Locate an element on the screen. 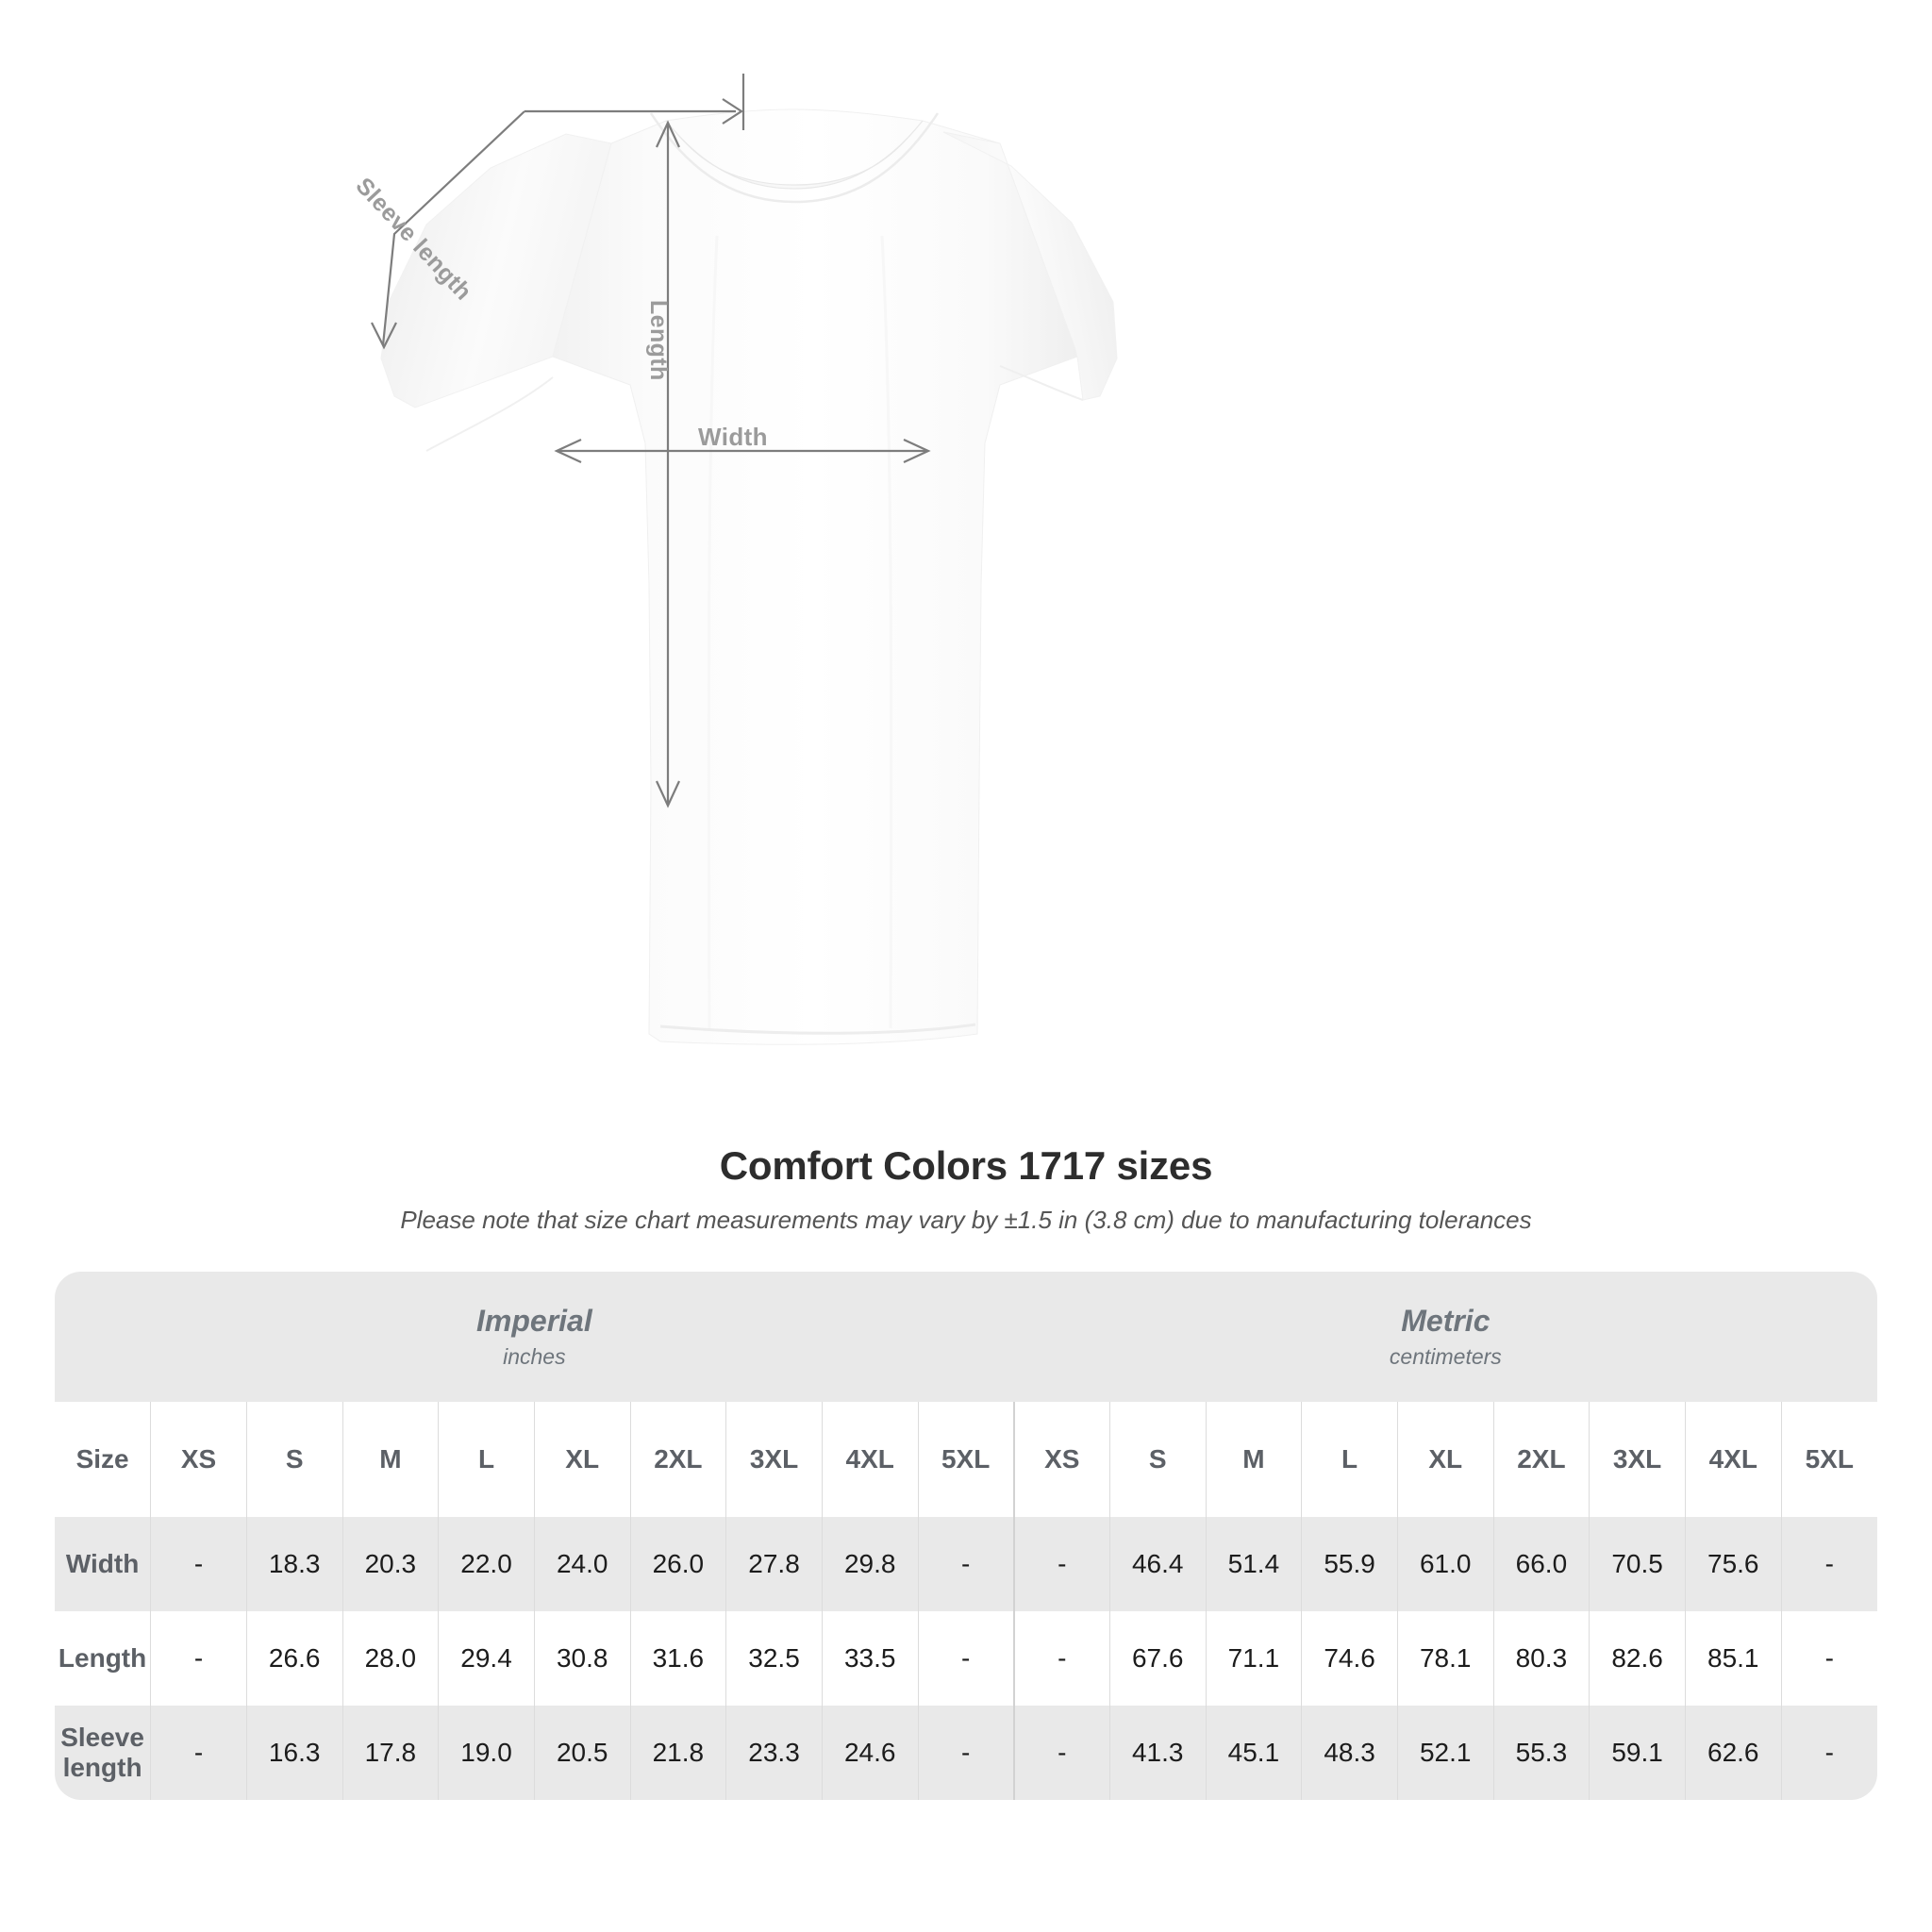  sleeve-imp-xl: 20.5 is located at coordinates (582, 1753).